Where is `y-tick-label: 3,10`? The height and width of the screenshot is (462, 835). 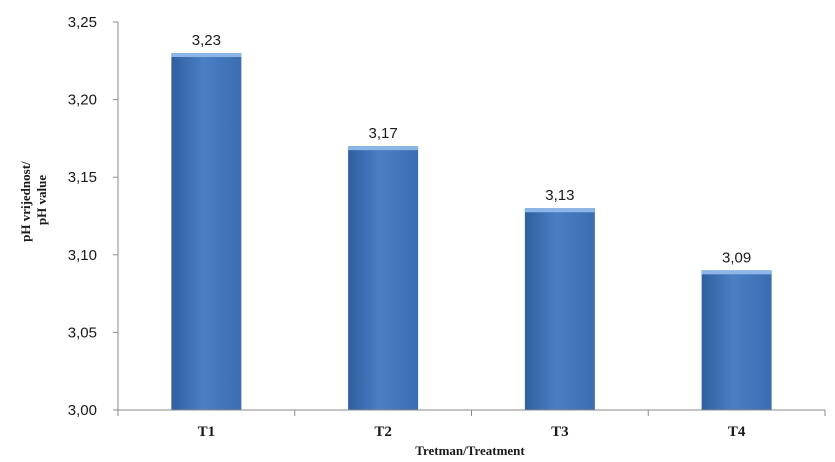
y-tick-label: 3,10 is located at coordinates (82, 255).